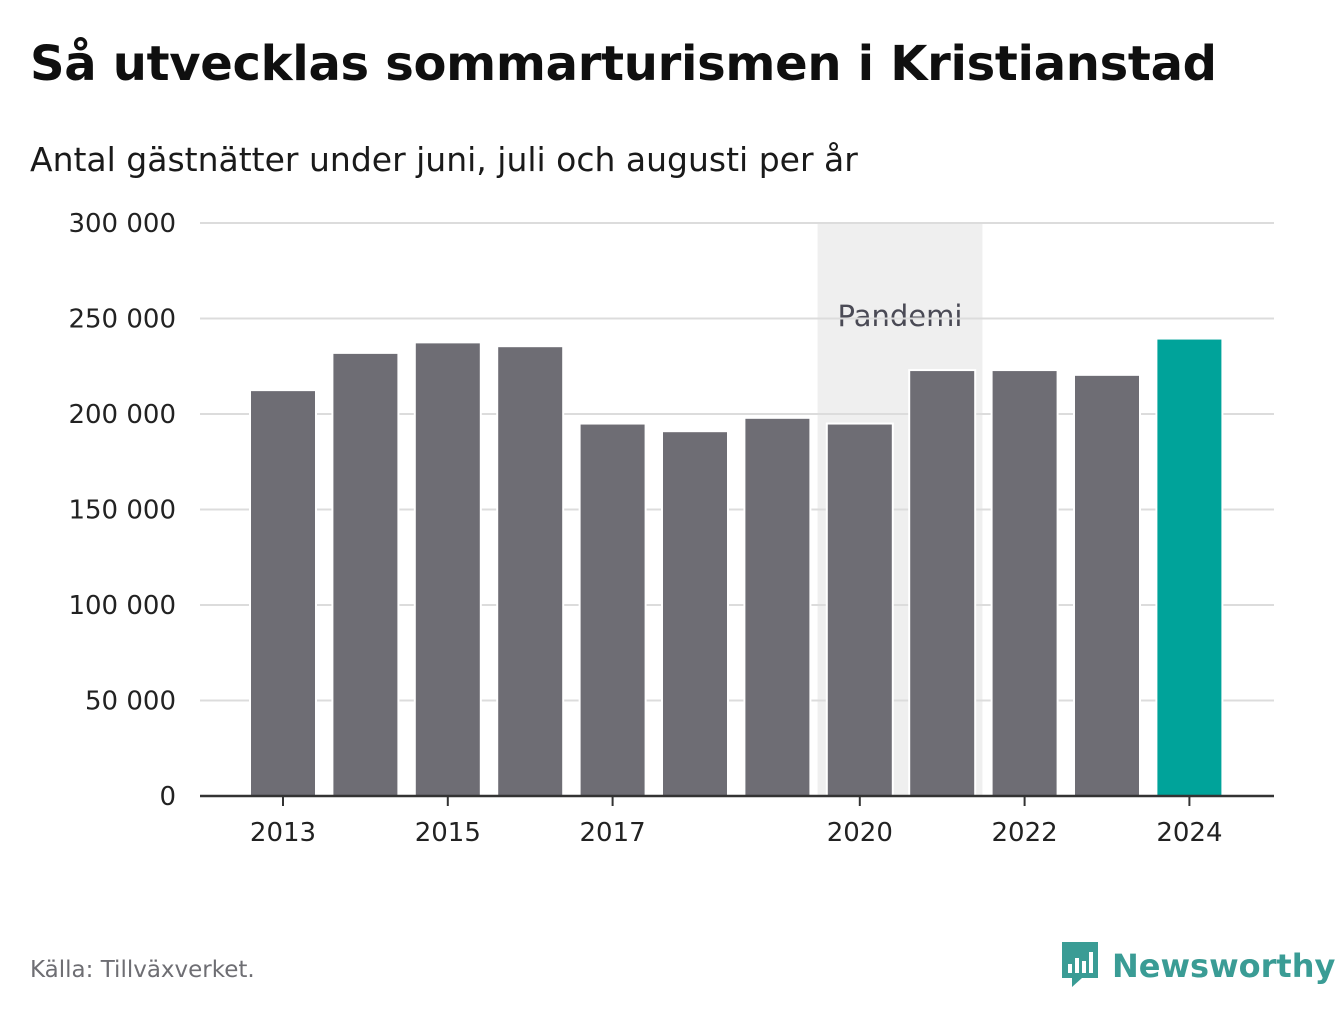 The height and width of the screenshot is (1020, 1340). I want to click on bar-2022, so click(1024, 583).